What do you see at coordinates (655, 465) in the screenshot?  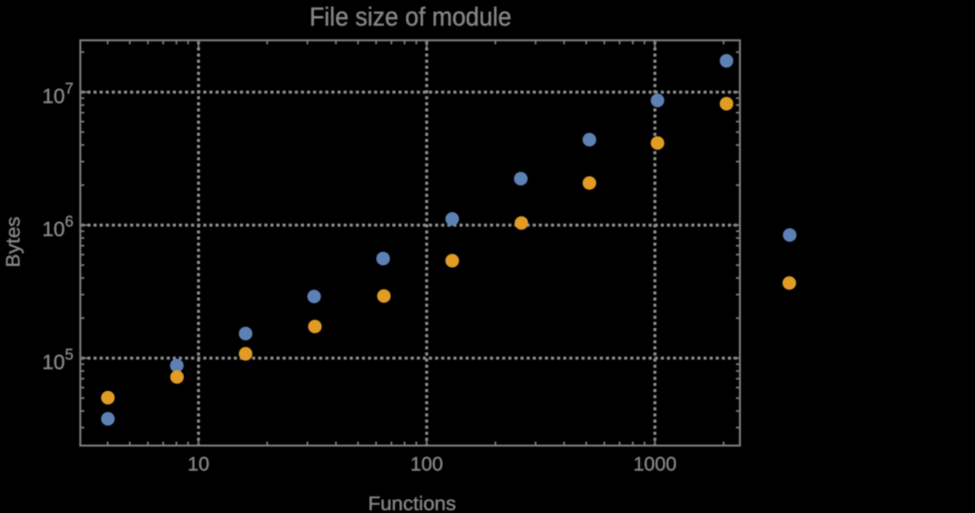 I see `svg-text: 1000` at bounding box center [655, 465].